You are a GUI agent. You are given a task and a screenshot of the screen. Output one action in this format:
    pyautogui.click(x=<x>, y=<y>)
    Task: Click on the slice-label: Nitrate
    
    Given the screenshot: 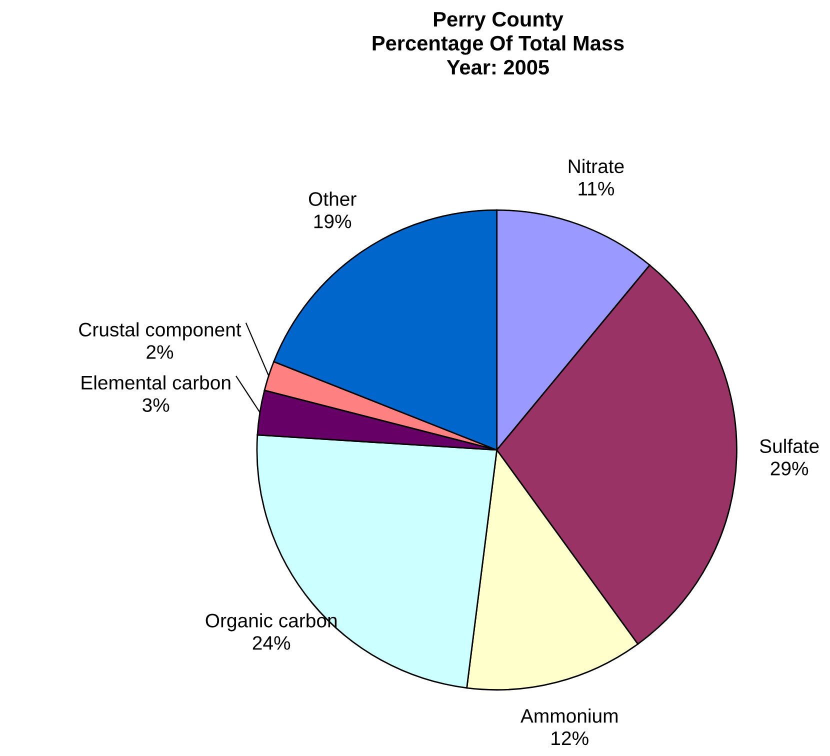 What is the action you would take?
    pyautogui.click(x=596, y=166)
    